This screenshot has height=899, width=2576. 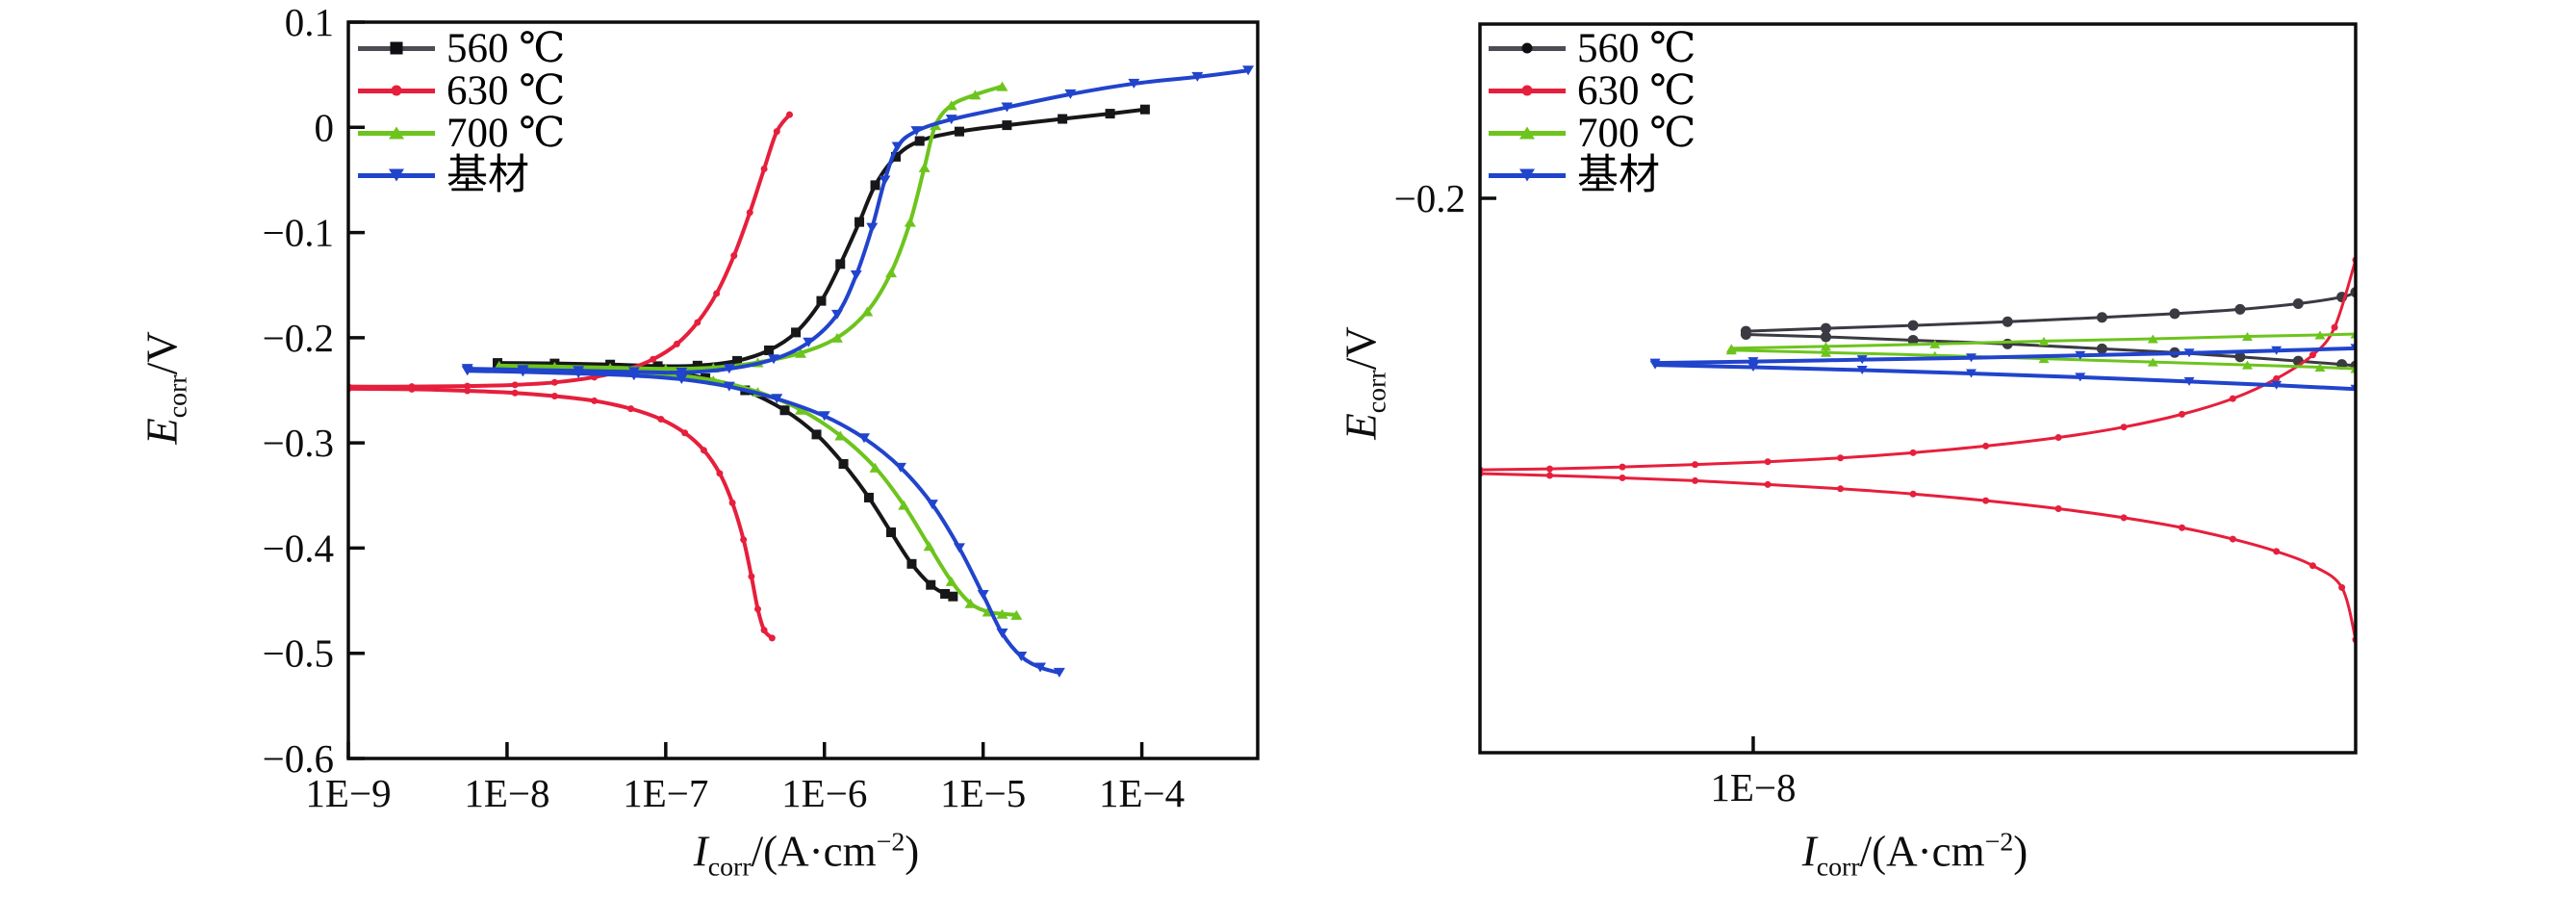 What do you see at coordinates (487, 175) in the screenshot?
I see `legend-label: 基材` at bounding box center [487, 175].